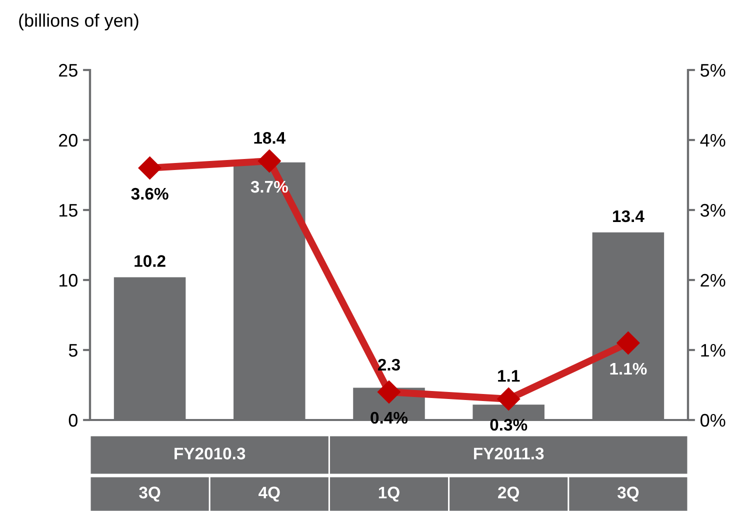 The height and width of the screenshot is (511, 733). I want to click on y-tick-label: 25, so click(68, 70).